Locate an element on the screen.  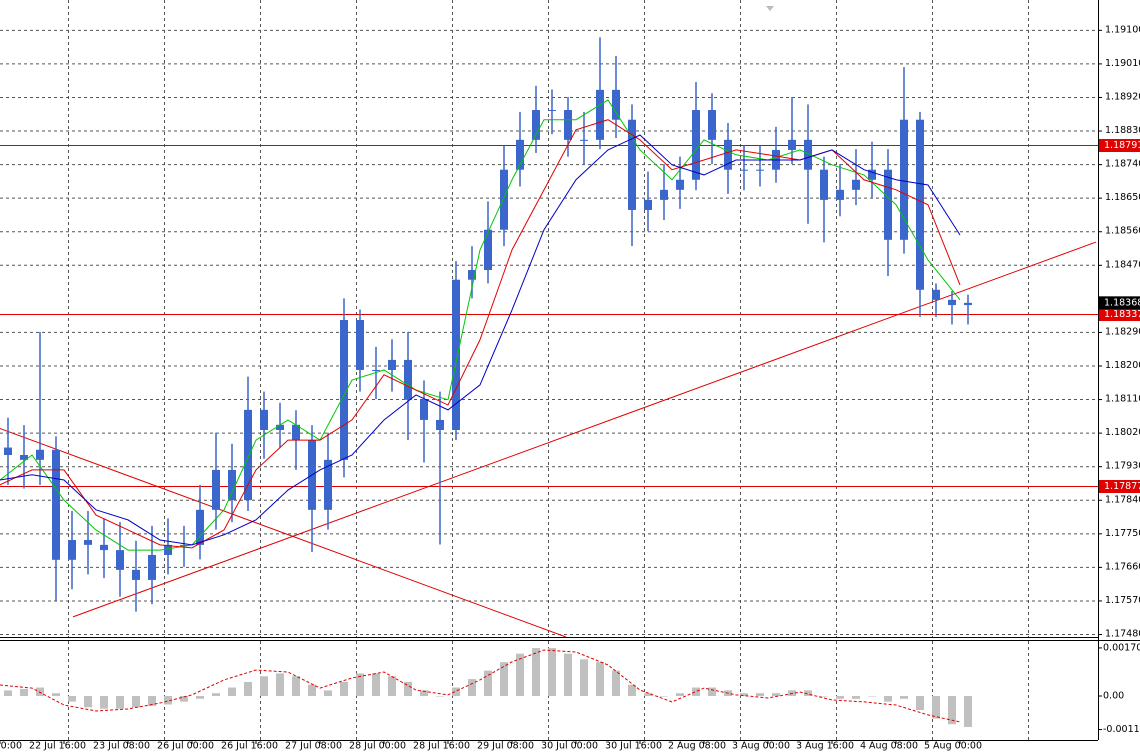
y-tick-label: 1.18560 is located at coordinates (1122, 231).